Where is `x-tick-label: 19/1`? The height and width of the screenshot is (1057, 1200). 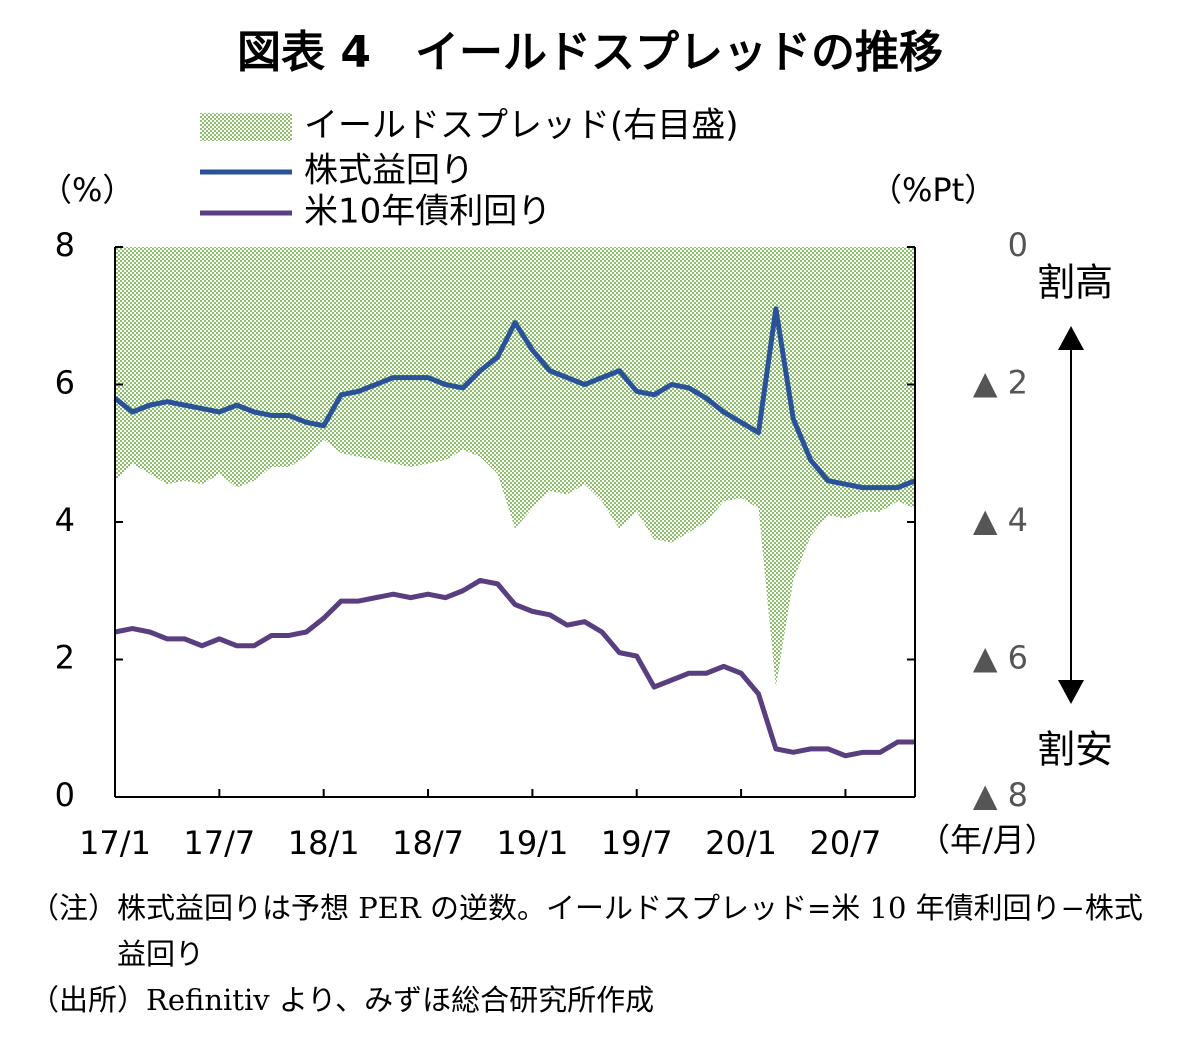
x-tick-label: 19/1 is located at coordinates (532, 843).